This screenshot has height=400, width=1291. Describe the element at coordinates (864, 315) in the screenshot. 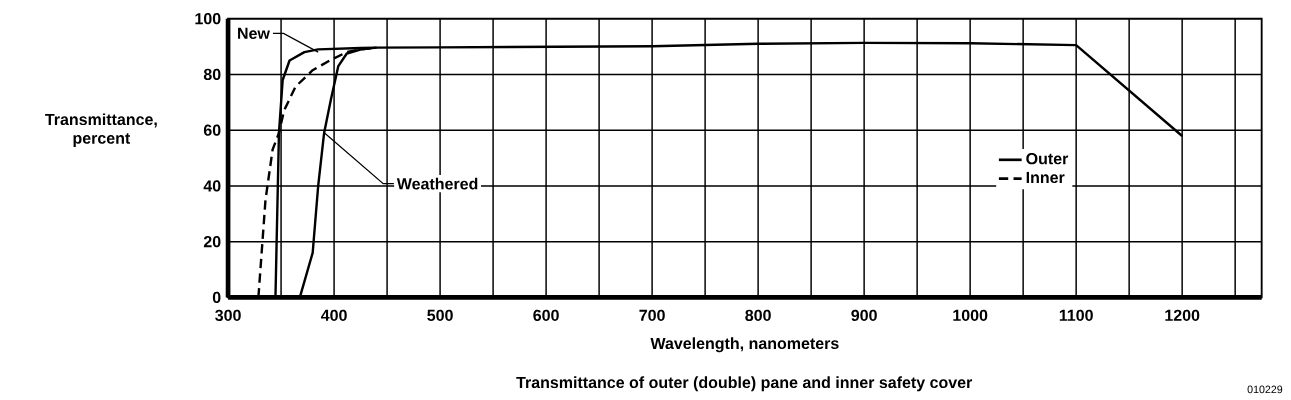

I see `x-tick-label: 900` at that location.